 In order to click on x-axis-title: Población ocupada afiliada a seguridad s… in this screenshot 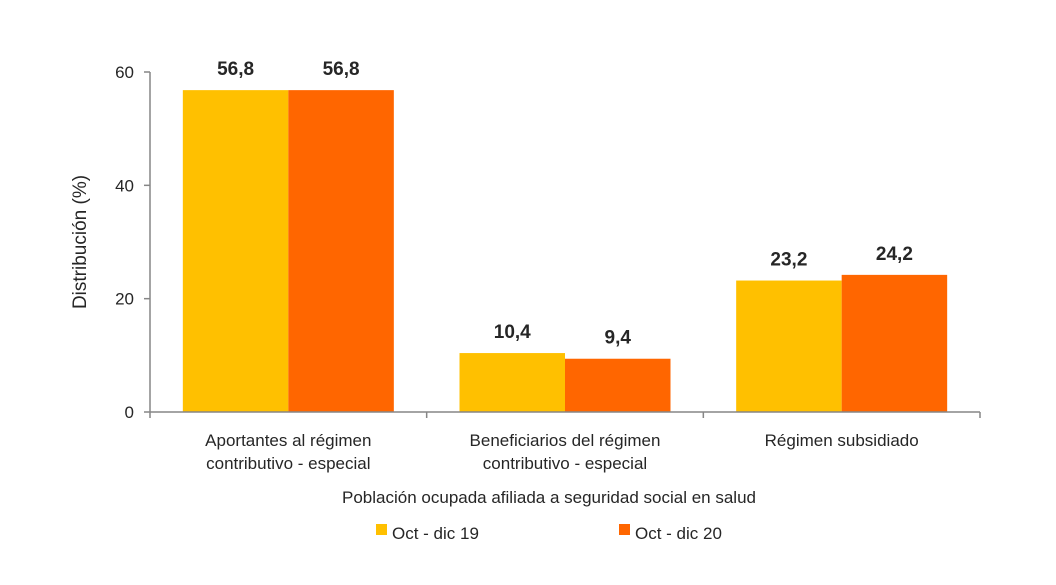, I will do `click(549, 497)`.